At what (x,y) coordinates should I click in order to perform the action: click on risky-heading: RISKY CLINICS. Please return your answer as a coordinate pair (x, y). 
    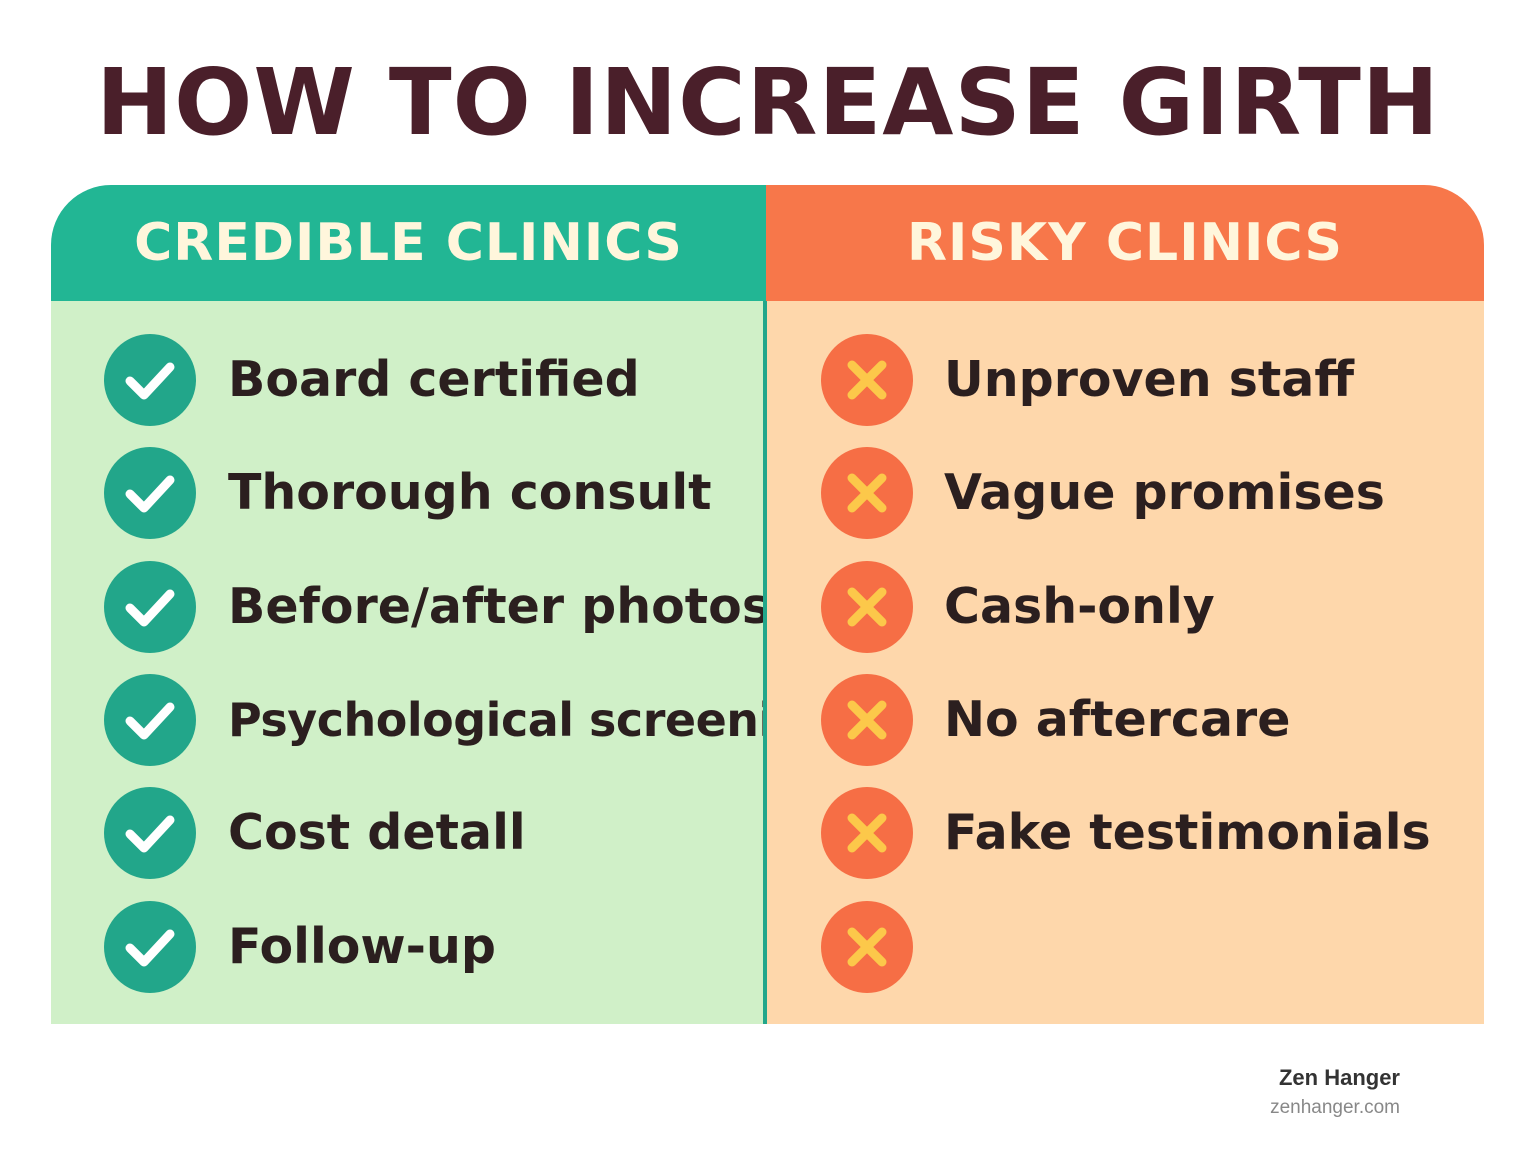
    Looking at the image, I should click on (1125, 243).